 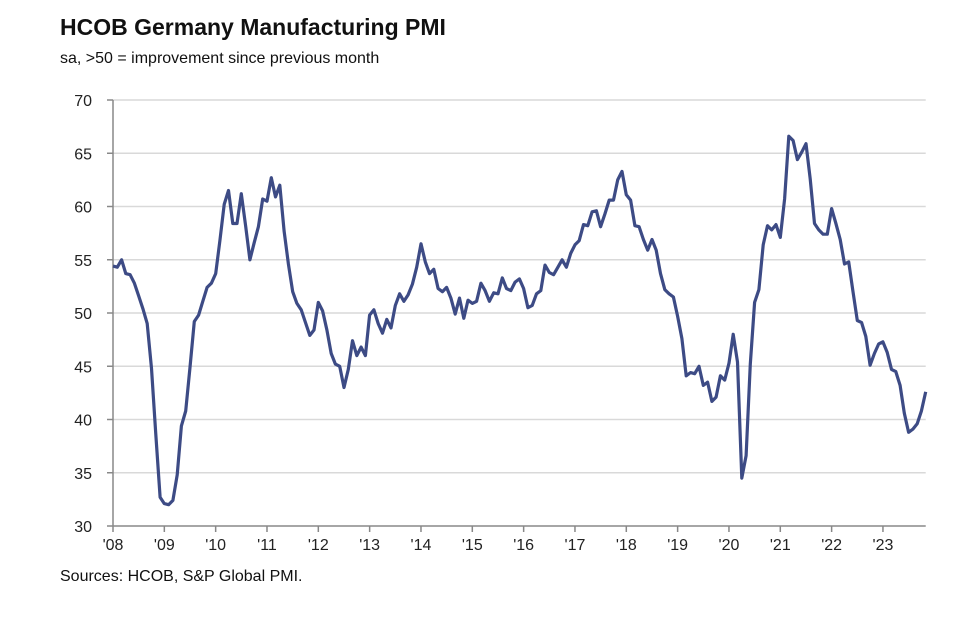 What do you see at coordinates (83, 421) in the screenshot?
I see `y-tick-label: 40` at bounding box center [83, 421].